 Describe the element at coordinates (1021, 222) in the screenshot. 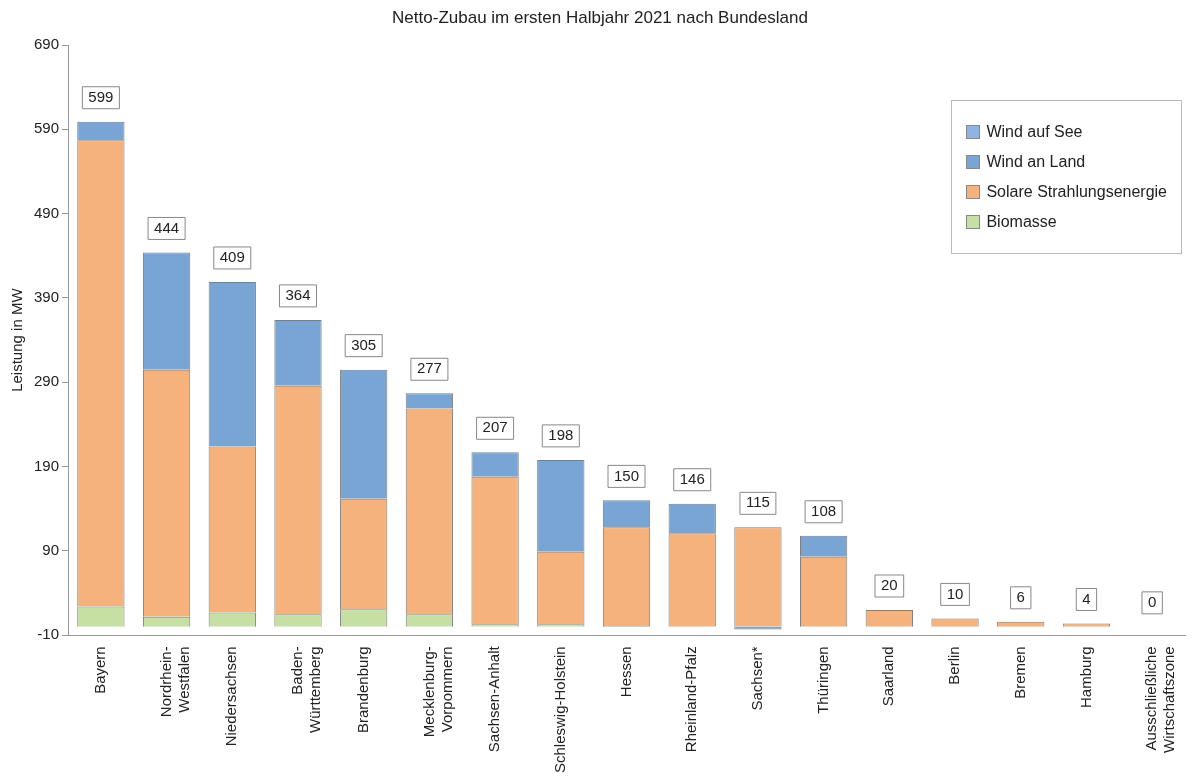

I see `legend-label: Biomasse` at that location.